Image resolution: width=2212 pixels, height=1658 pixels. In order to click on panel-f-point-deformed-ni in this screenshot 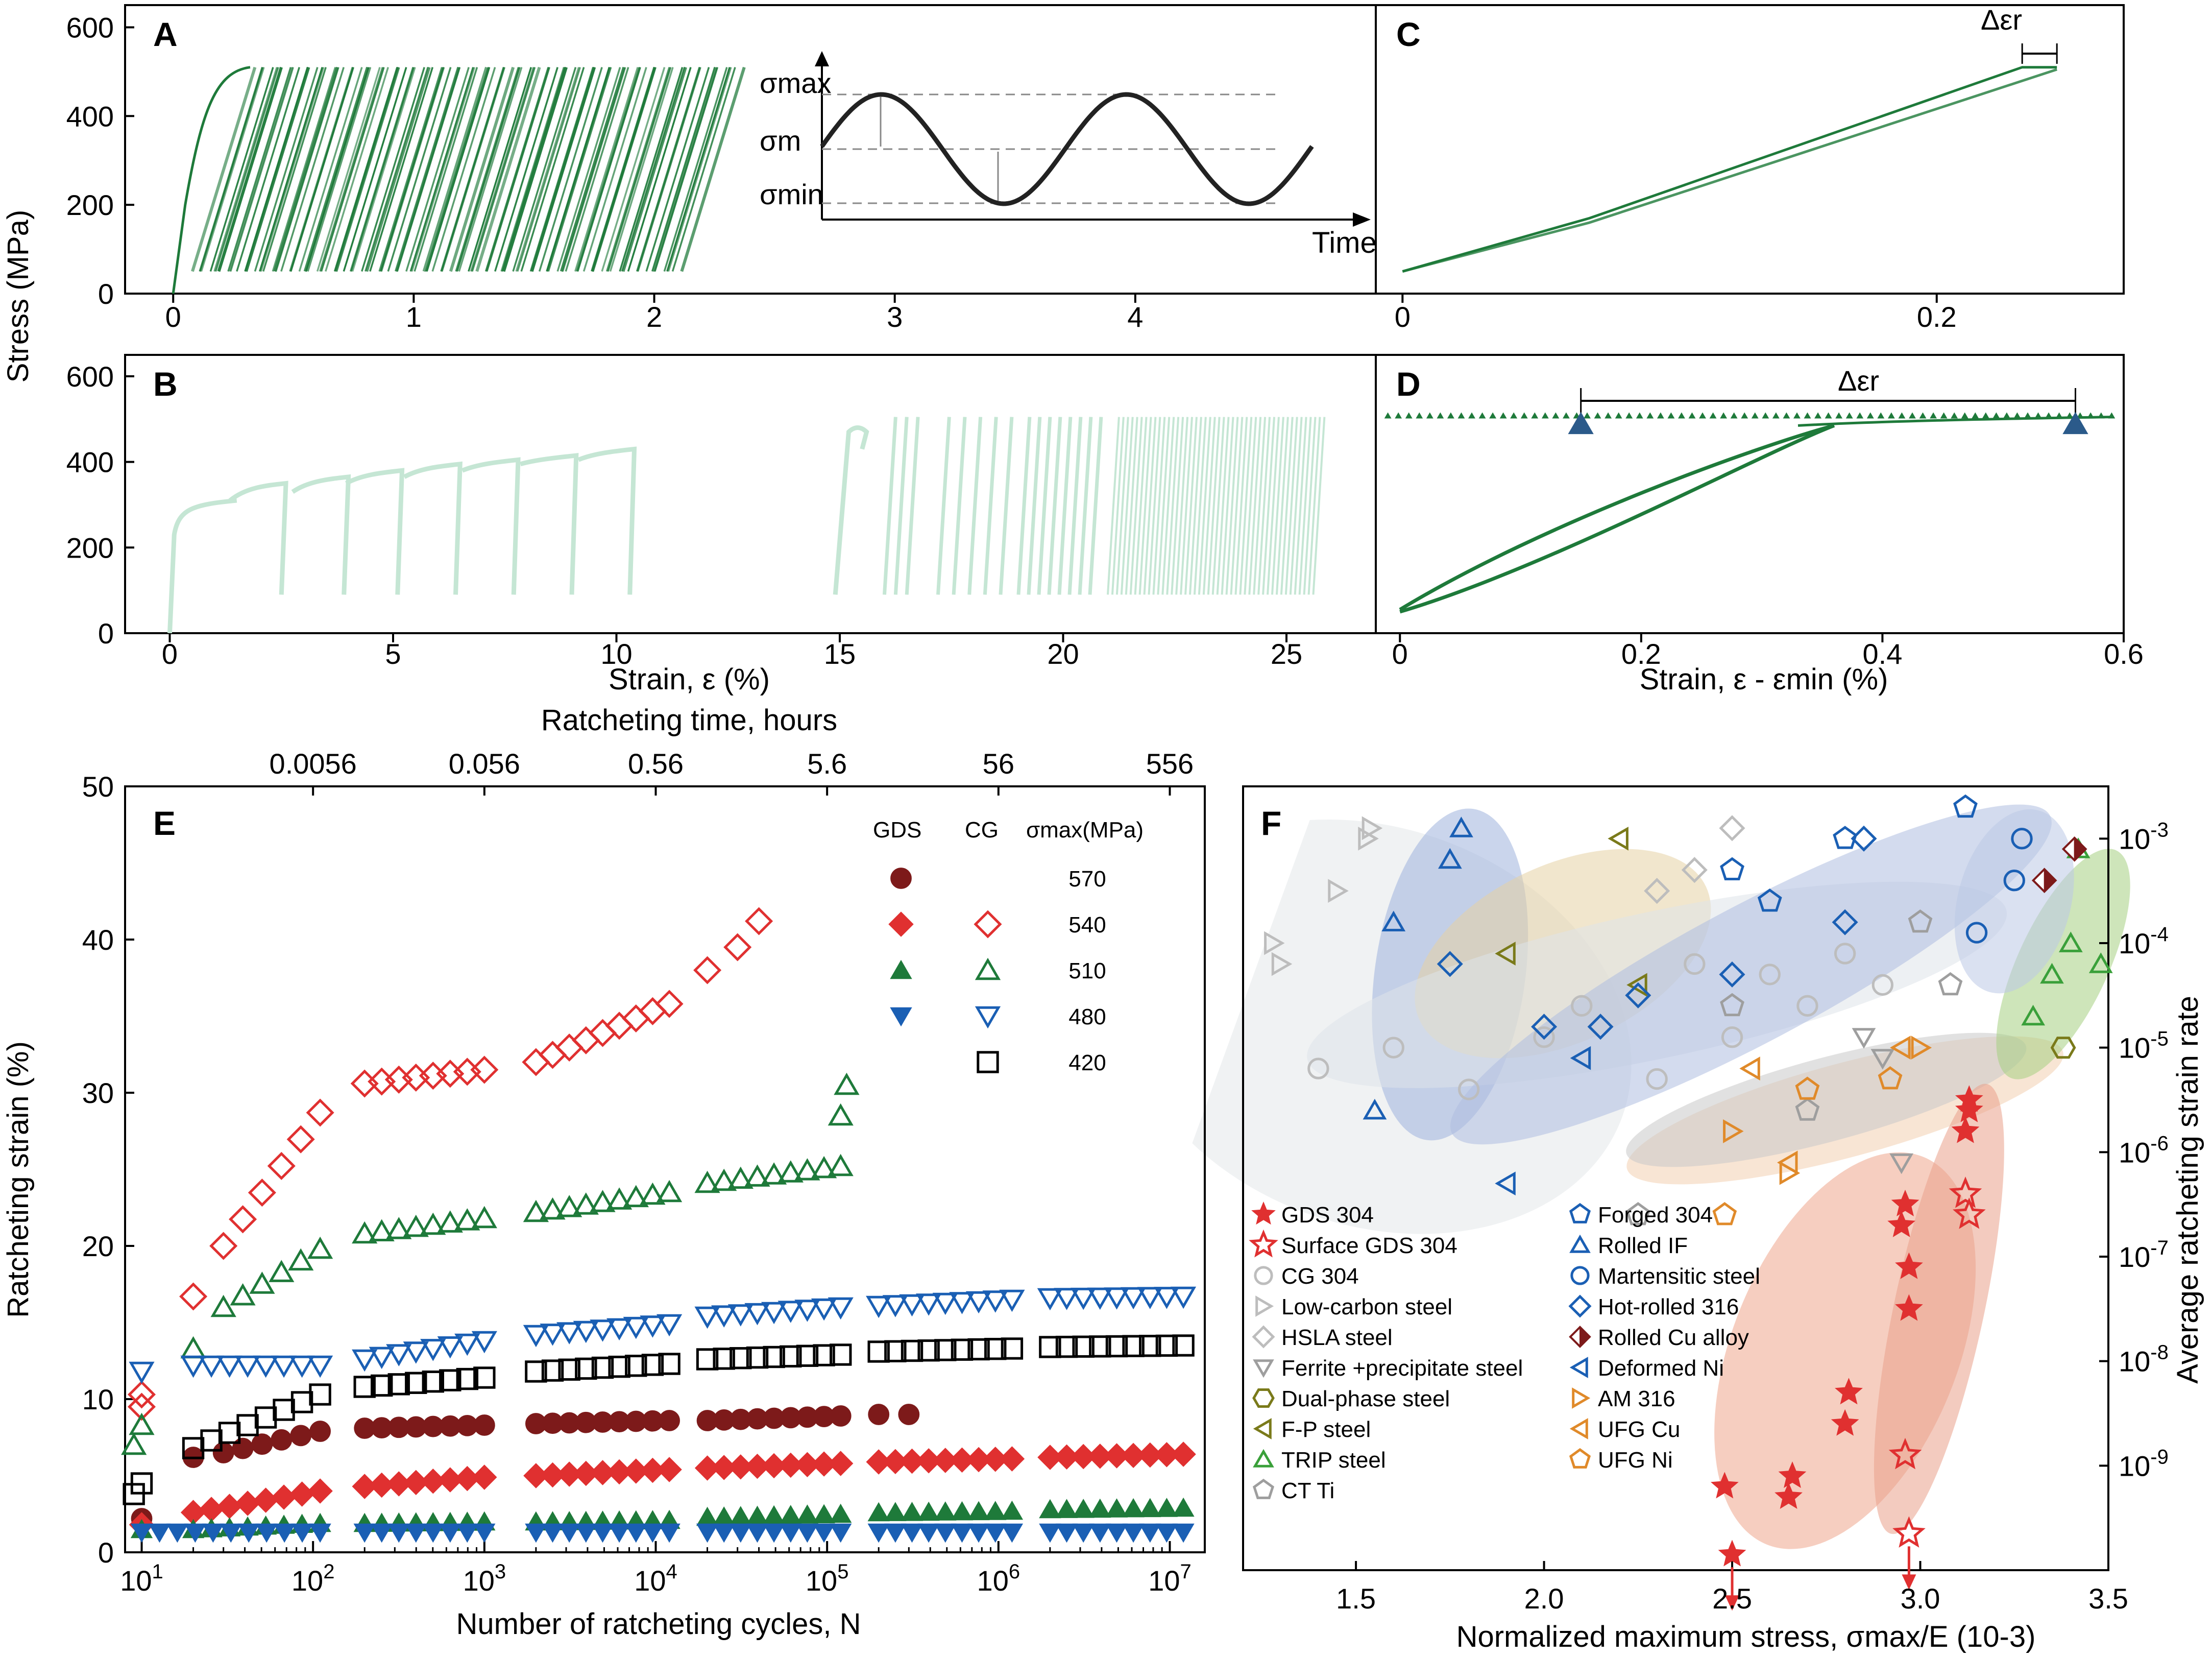, I will do `click(1580, 1058)`.